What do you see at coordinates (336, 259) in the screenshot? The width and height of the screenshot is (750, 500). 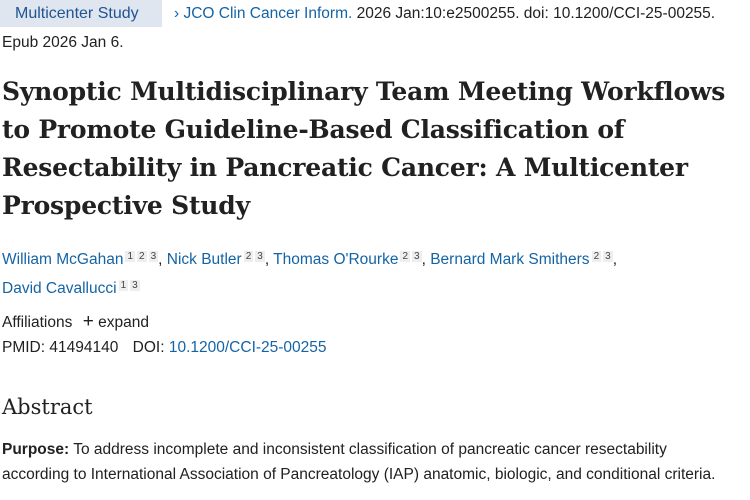 I see `author-link: Thomas O'Rourke` at bounding box center [336, 259].